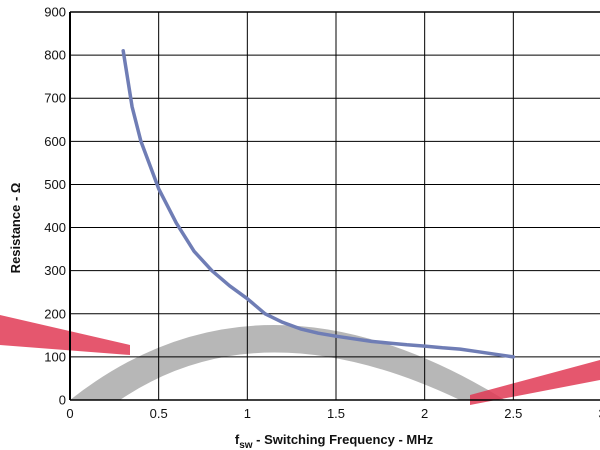  Describe the element at coordinates (55, 356) in the screenshot. I see `y-tick-label-1: 100` at that location.